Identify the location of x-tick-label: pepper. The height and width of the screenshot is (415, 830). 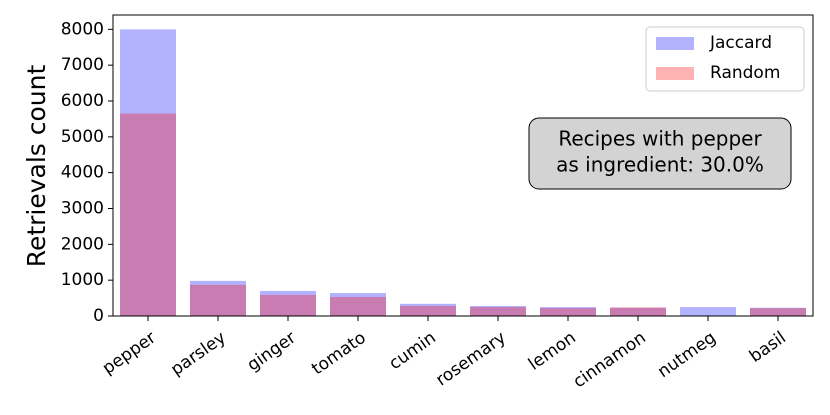
(129, 353).